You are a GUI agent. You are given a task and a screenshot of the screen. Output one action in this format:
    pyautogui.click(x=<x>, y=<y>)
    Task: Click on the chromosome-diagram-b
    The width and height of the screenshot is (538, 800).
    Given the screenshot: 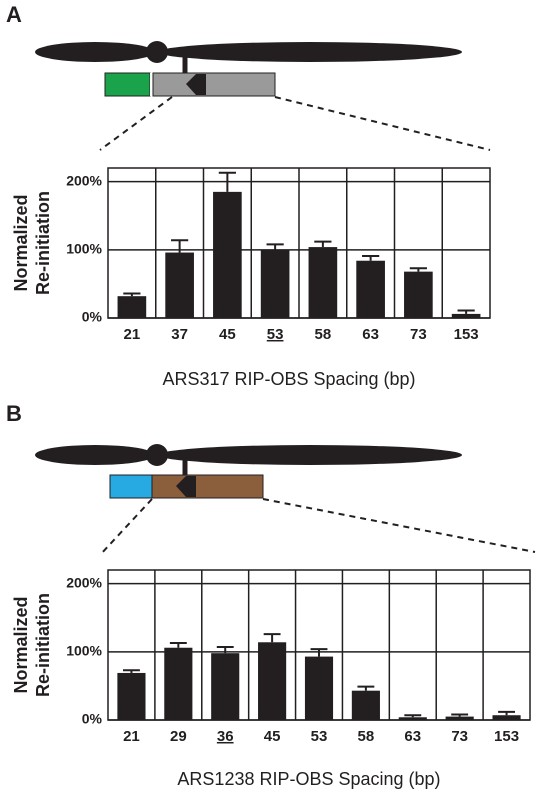 What is the action you would take?
    pyautogui.click(x=285, y=500)
    